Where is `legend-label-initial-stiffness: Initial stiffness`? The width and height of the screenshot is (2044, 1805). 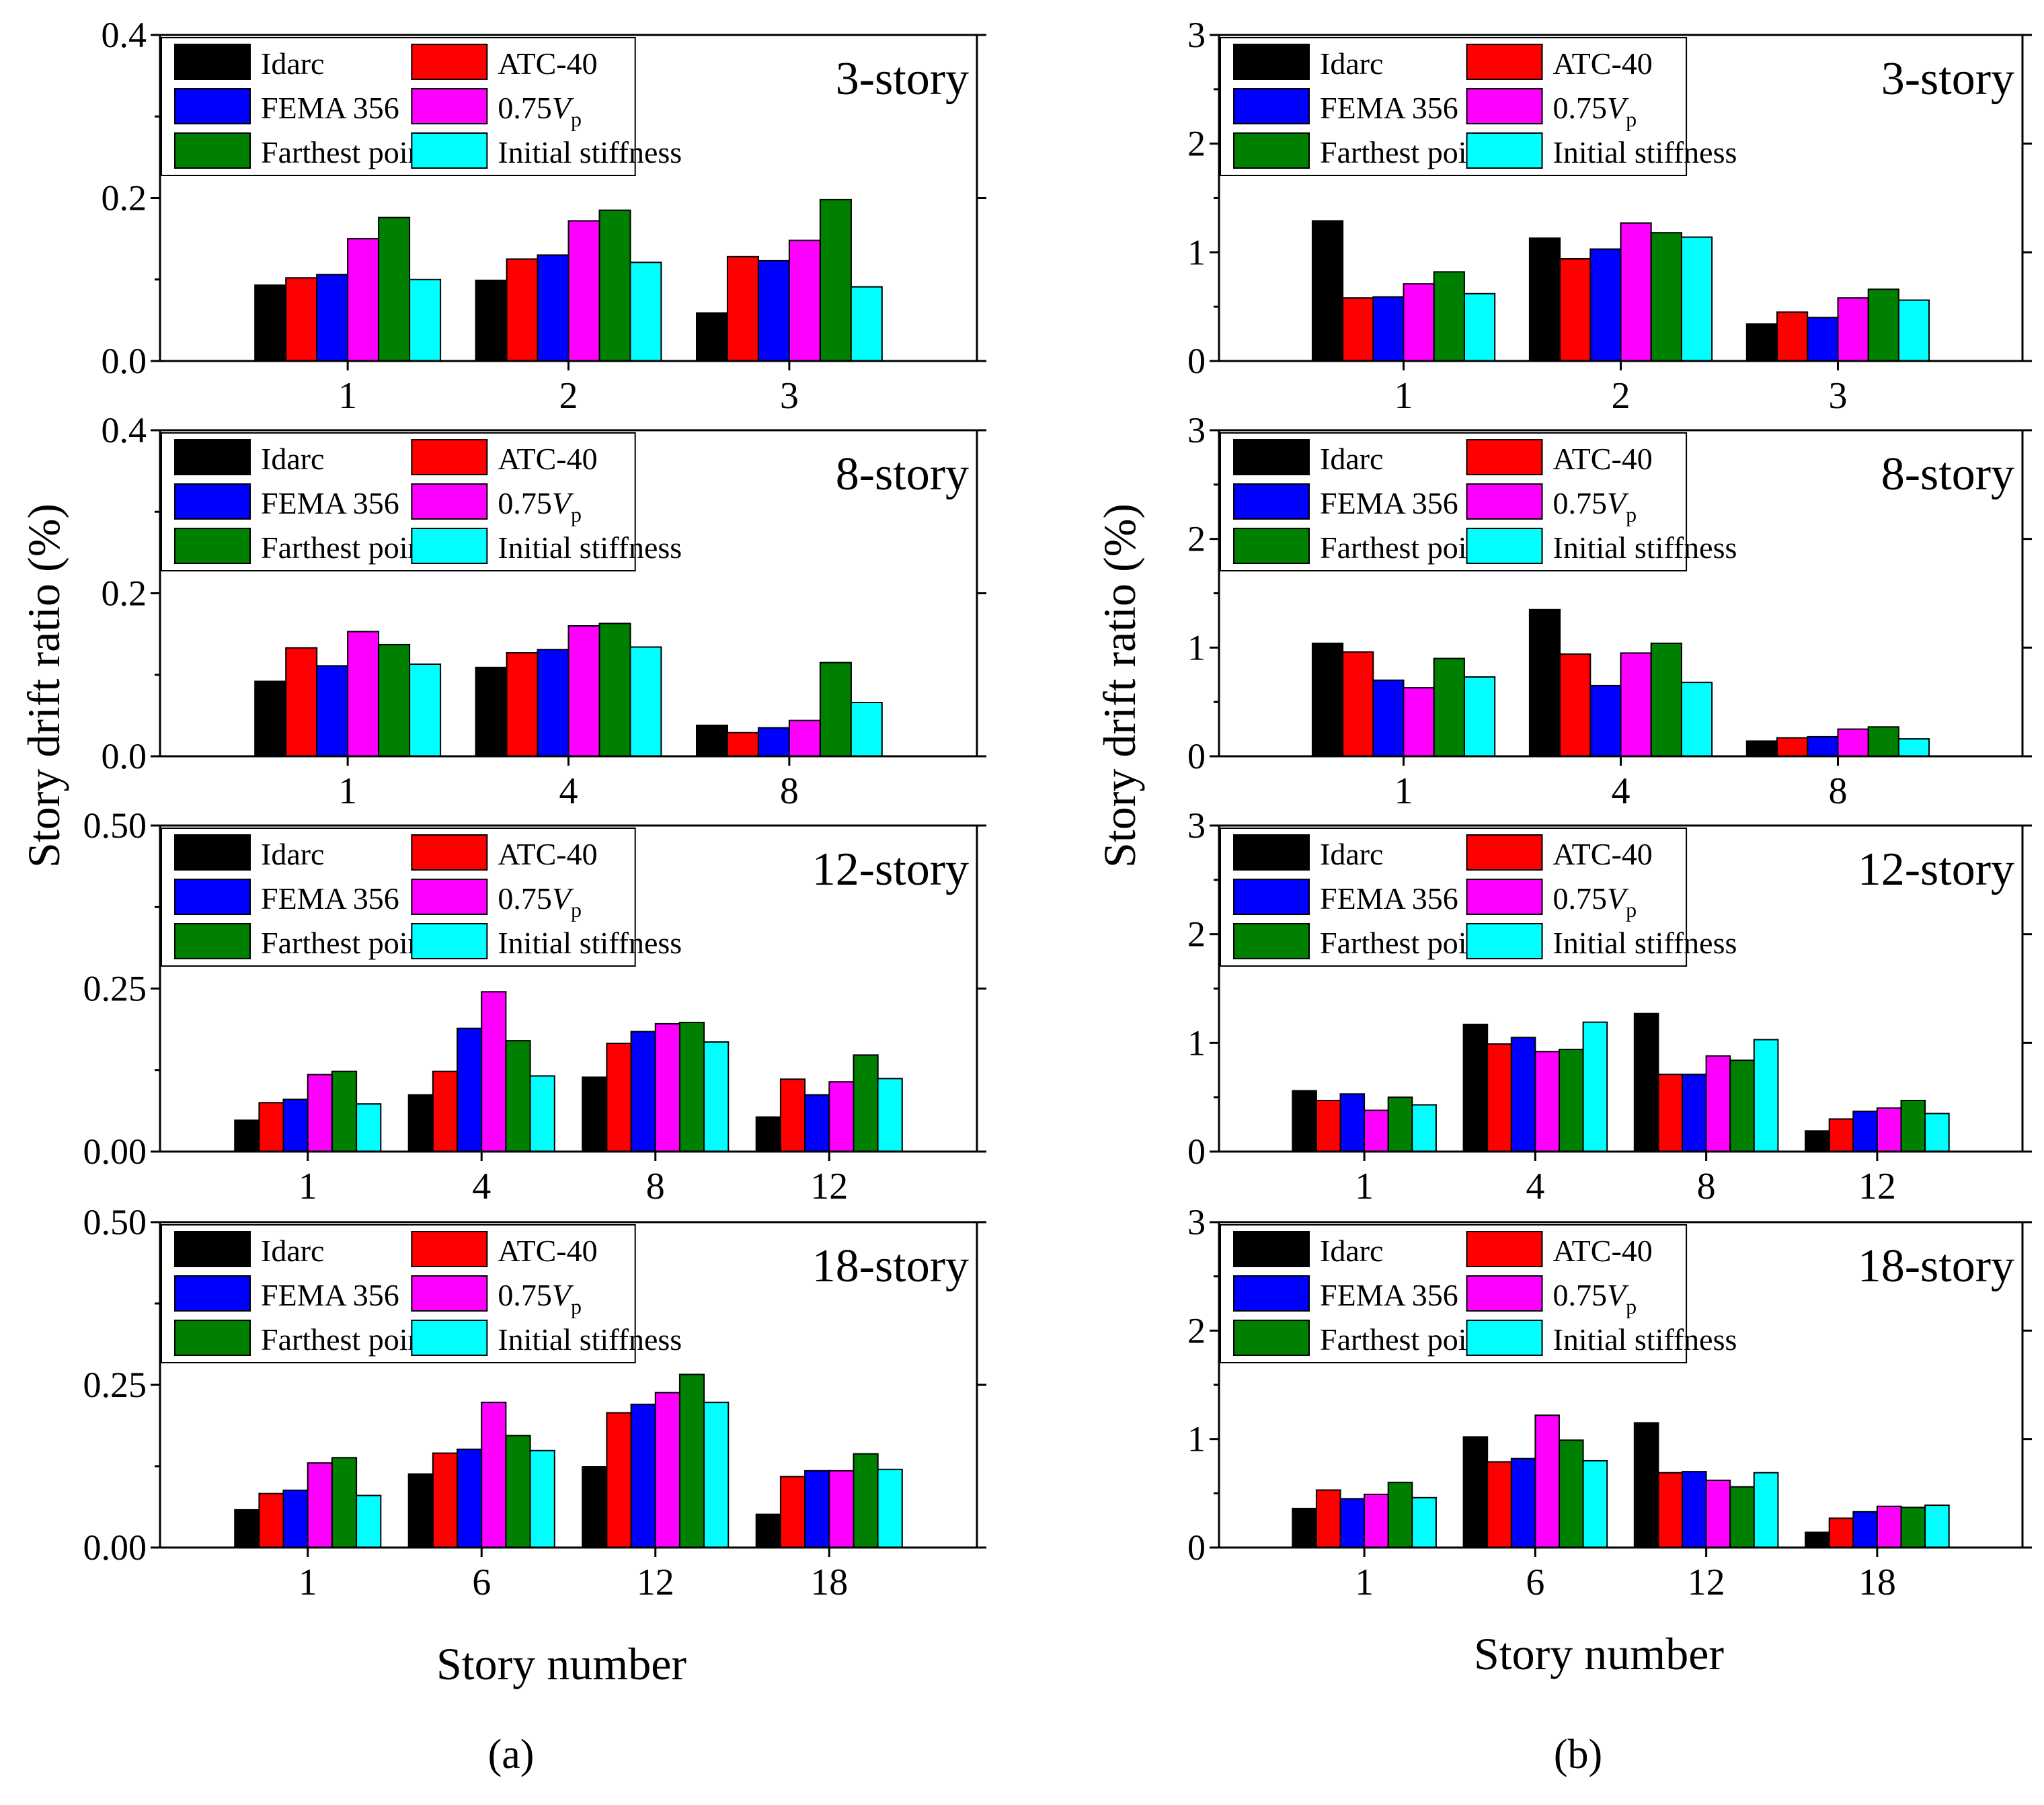
legend-label-initial-stiffness: Initial stiffness is located at coordinates (590, 152).